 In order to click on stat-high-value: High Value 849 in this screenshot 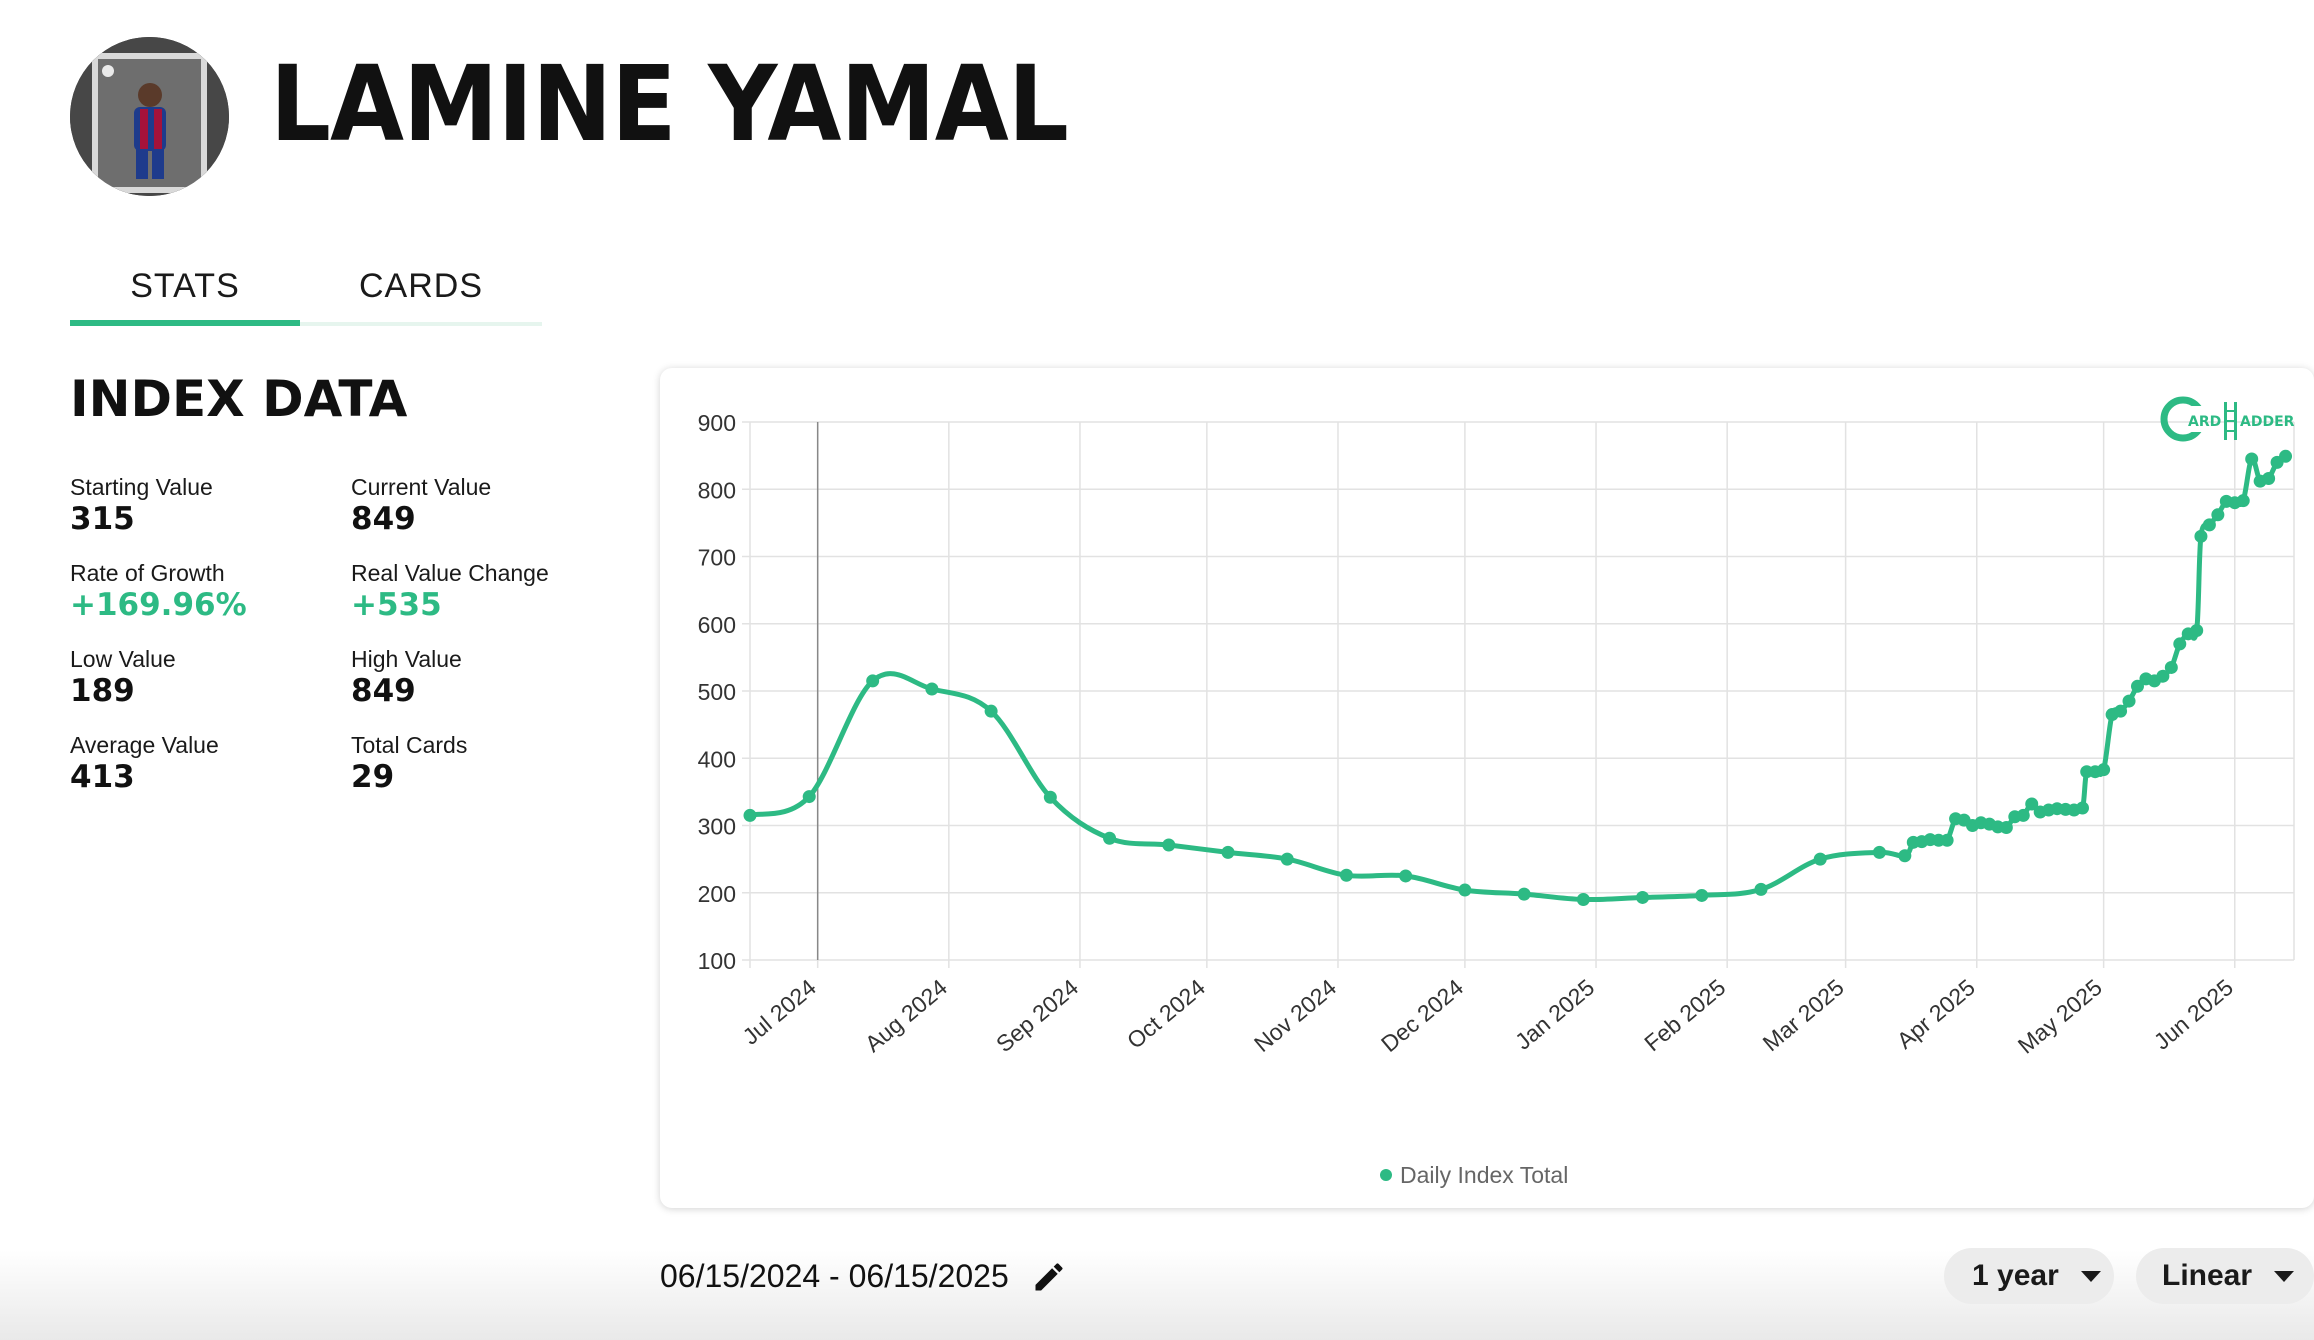, I will do `click(406, 677)`.